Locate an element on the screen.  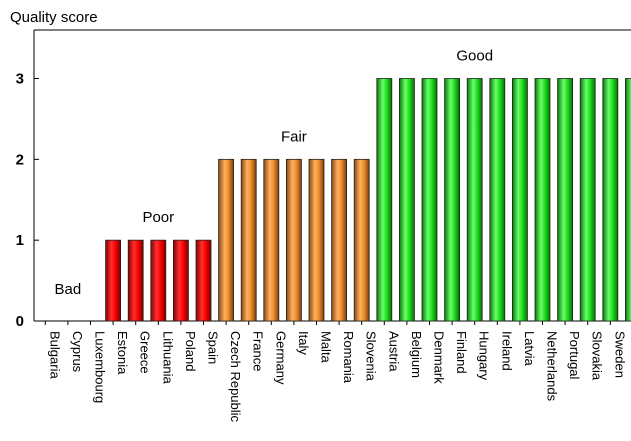
x-tick-label: Luxembourg is located at coordinates (100, 367).